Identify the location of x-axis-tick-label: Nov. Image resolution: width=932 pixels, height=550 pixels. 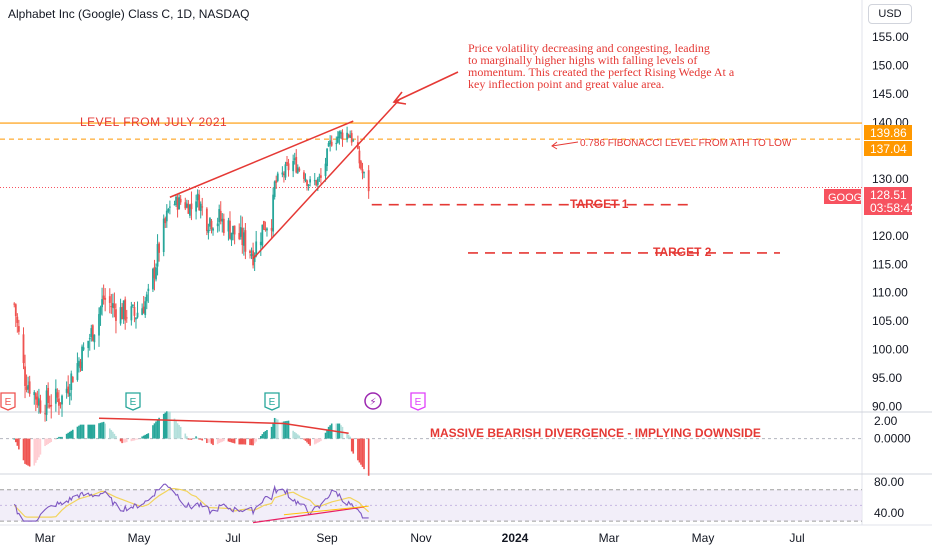
(420, 538).